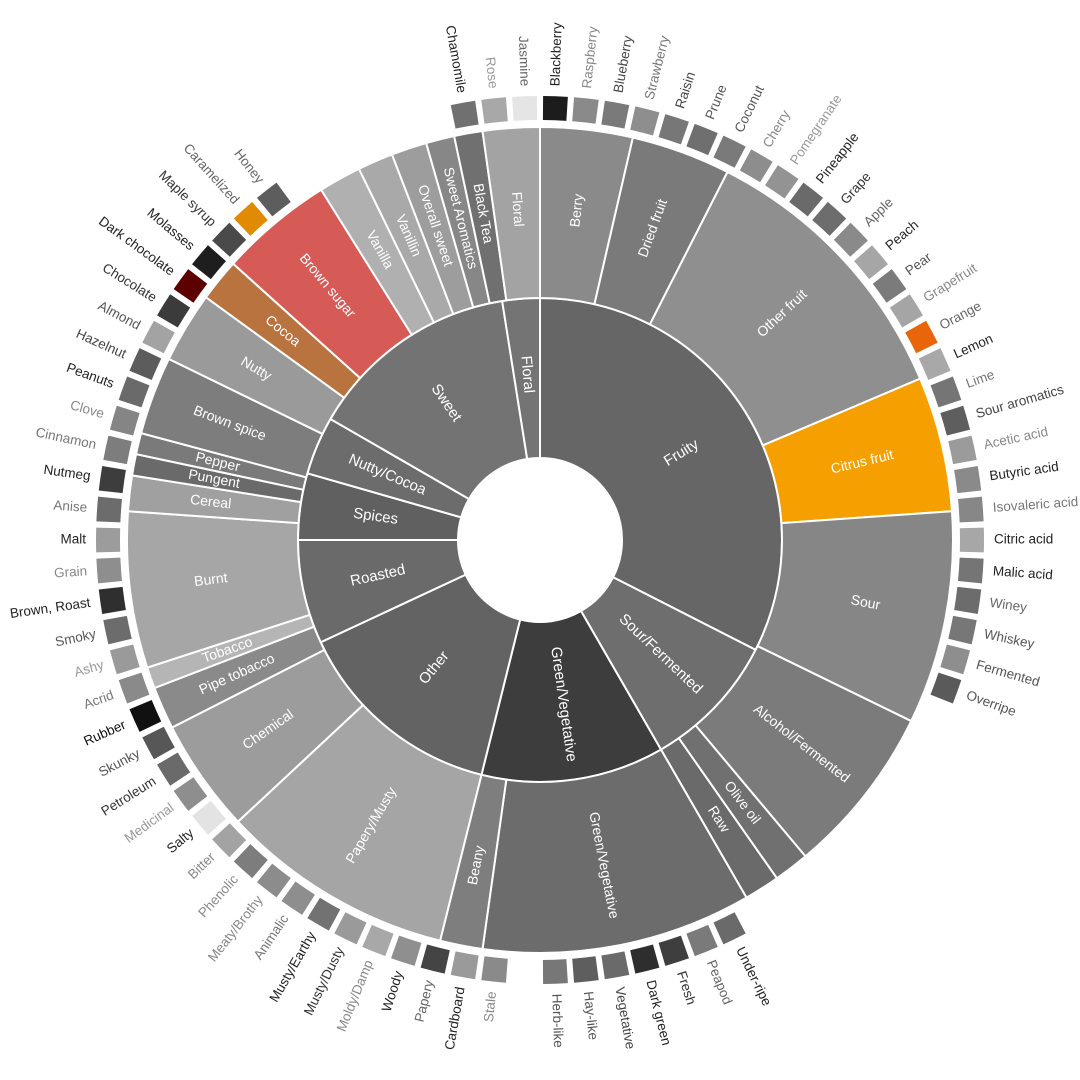 The height and width of the screenshot is (1080, 1080). I want to click on flavor-label-vegetative: Vegetative, so click(625, 1018).